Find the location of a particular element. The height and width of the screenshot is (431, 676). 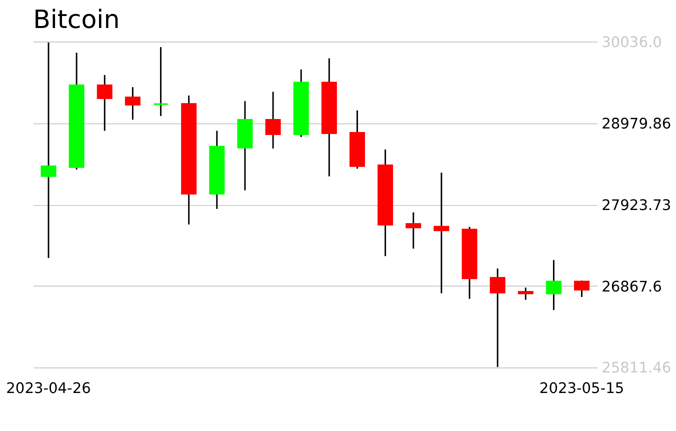

x-tick-label: 2023-05-15 is located at coordinates (581, 389).